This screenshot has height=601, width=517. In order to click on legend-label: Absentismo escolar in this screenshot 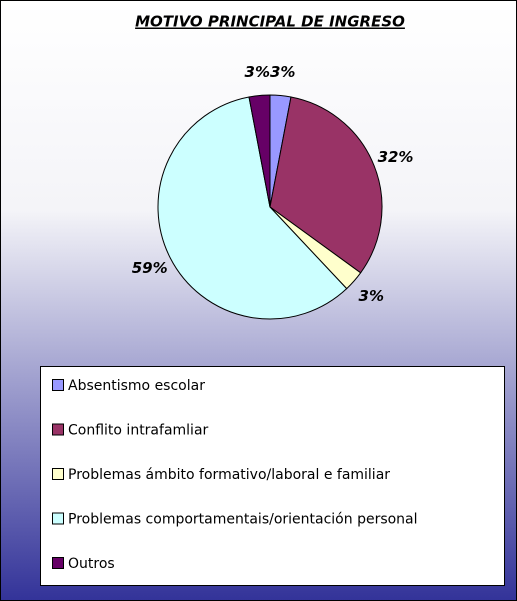, I will do `click(136, 386)`.